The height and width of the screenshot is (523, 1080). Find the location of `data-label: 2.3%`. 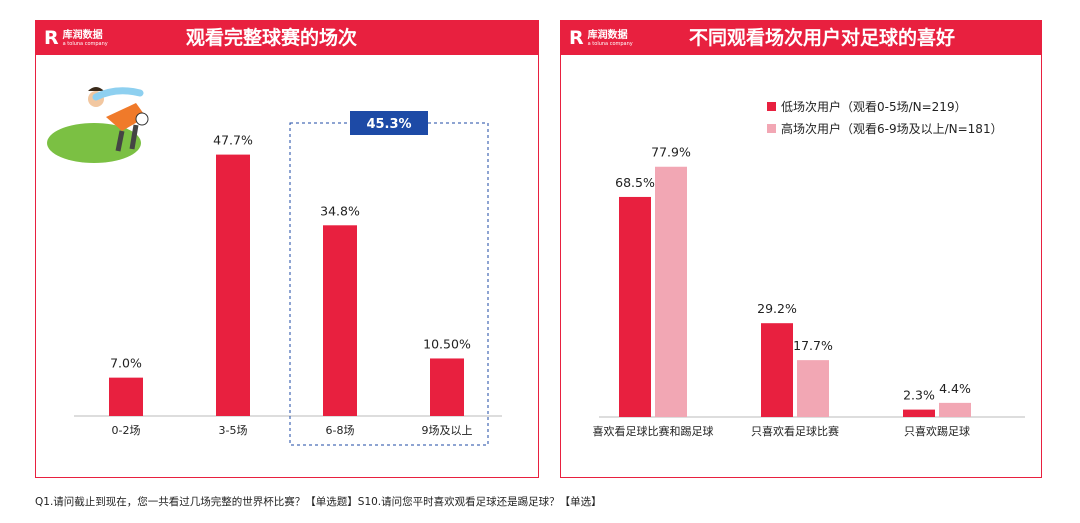

data-label: 2.3% is located at coordinates (919, 395).